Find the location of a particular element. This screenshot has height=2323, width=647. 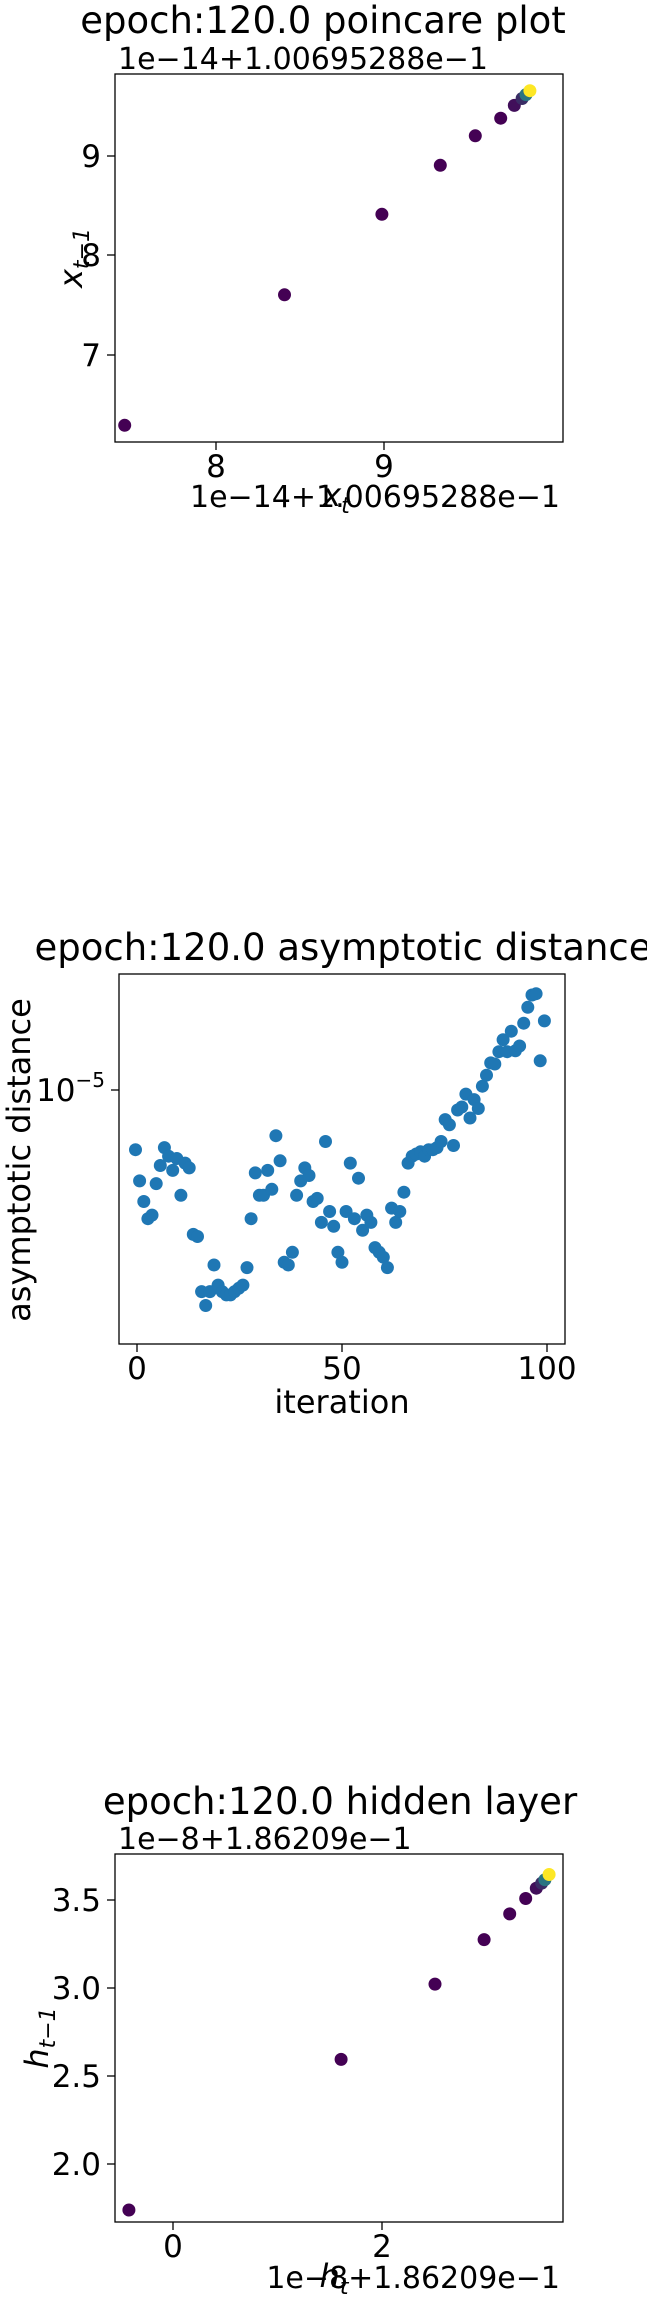

y-axis-ticks: 10−5 is located at coordinates (77, 1088).